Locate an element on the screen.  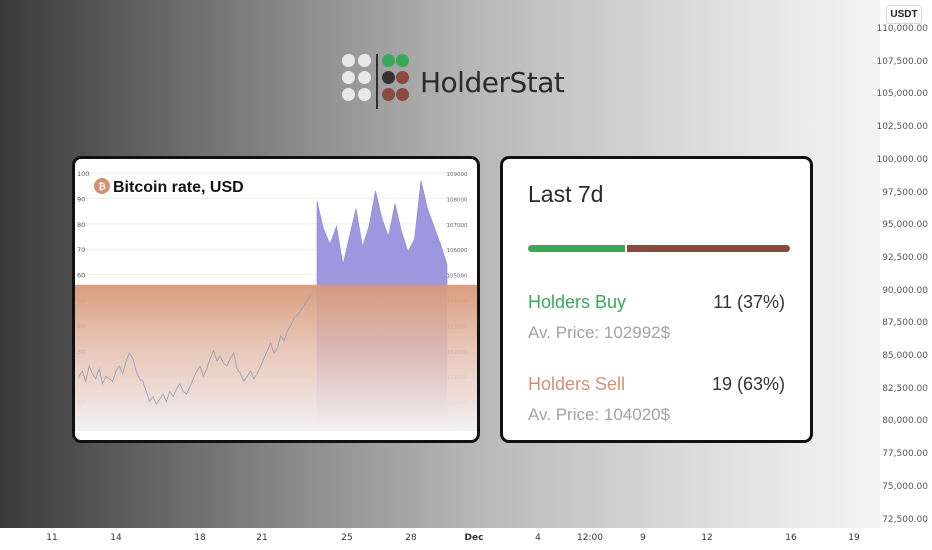
left-axis-tick-label: 60 is located at coordinates (81, 276).